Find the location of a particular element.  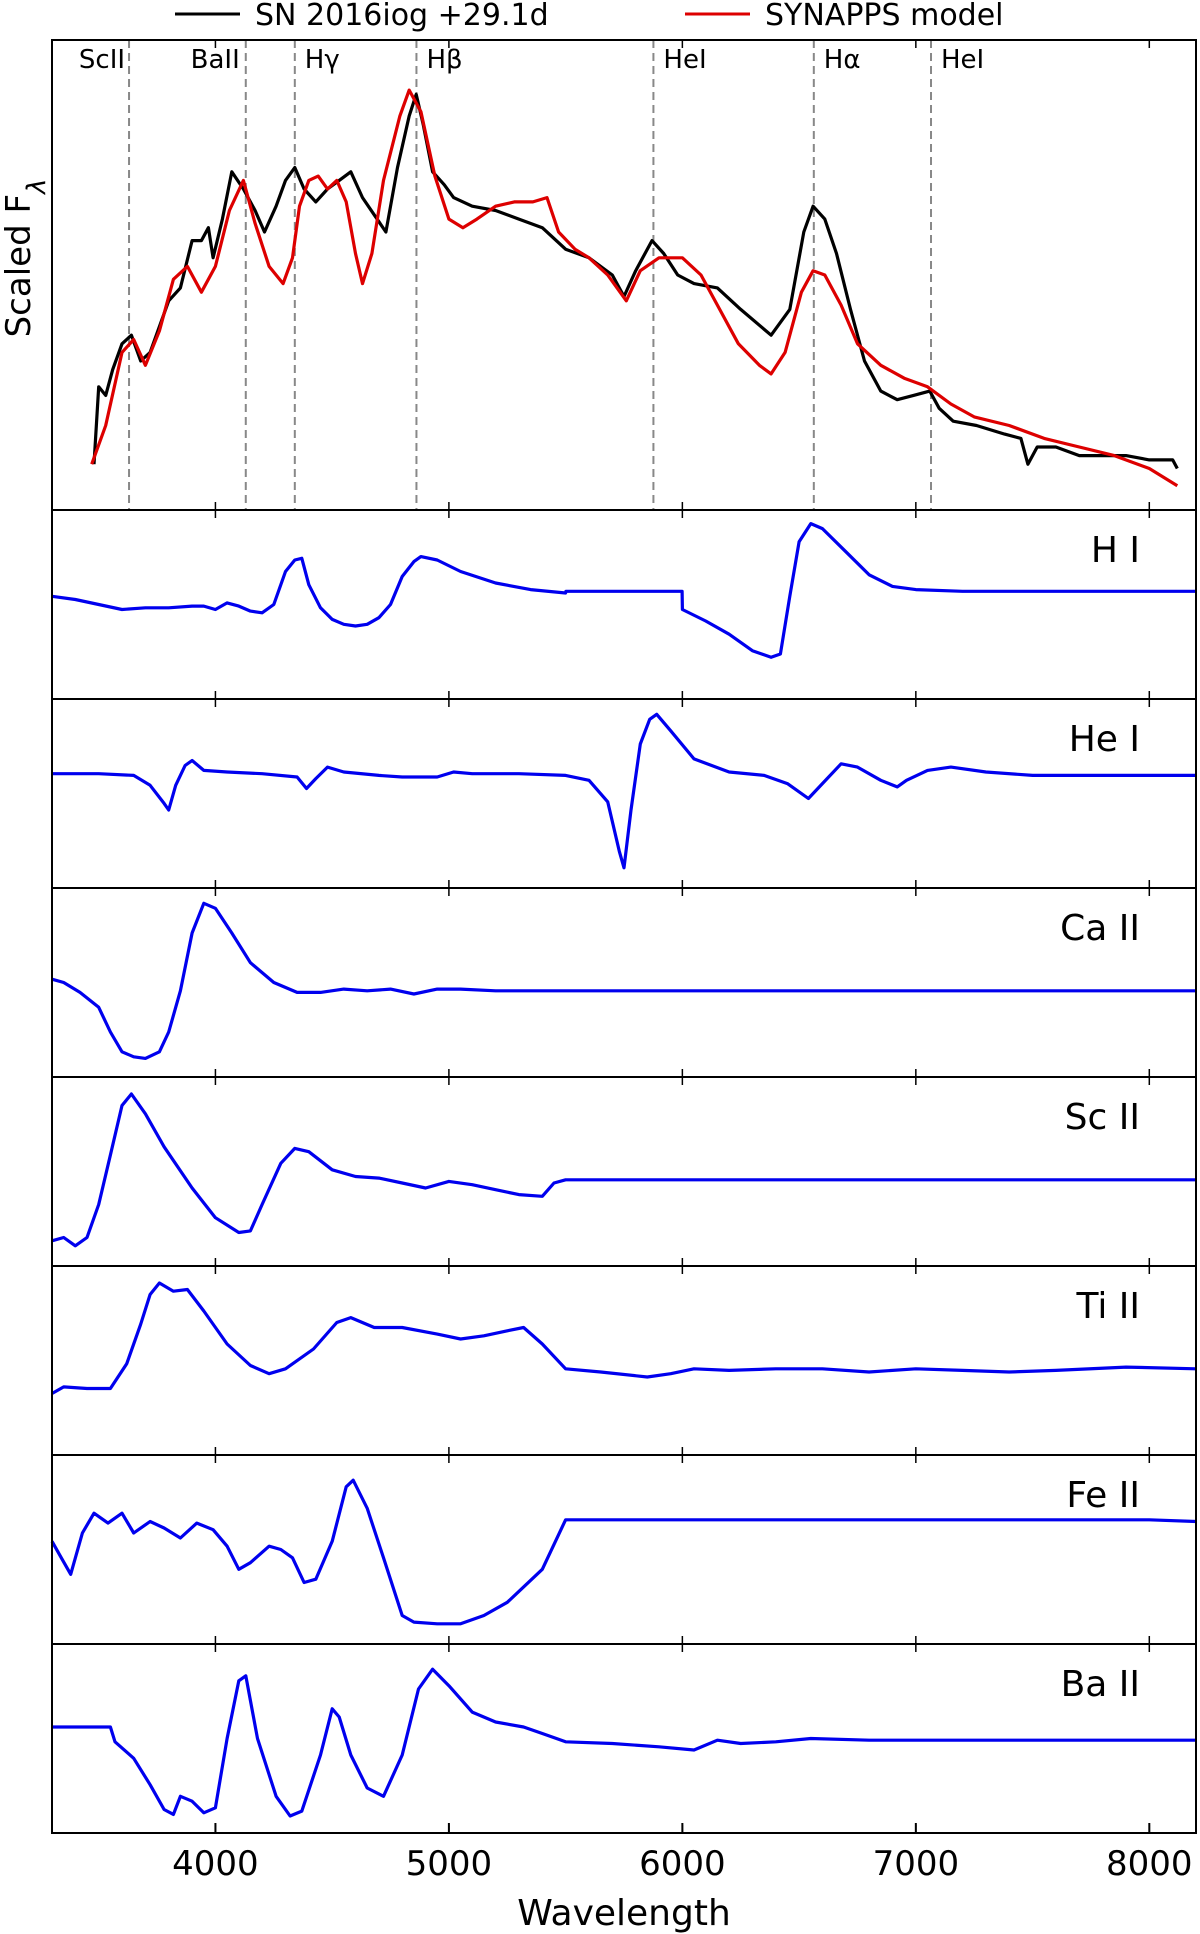

ion-panel-label: Sc II is located at coordinates (1102, 1117).